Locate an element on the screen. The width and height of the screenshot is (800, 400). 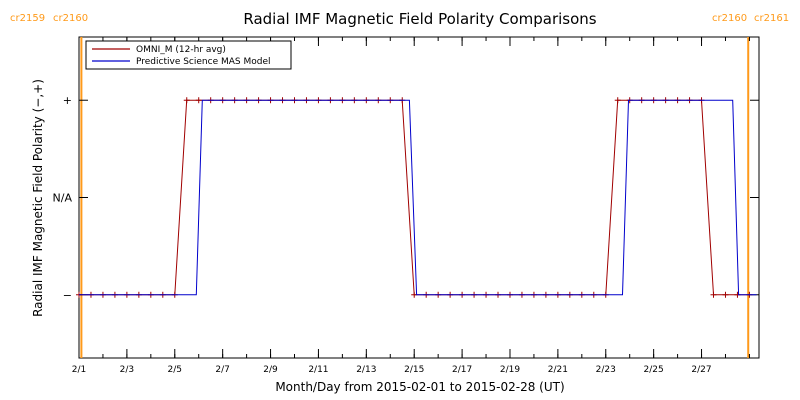
x-tick-label: 2/13 is located at coordinates (366, 370).